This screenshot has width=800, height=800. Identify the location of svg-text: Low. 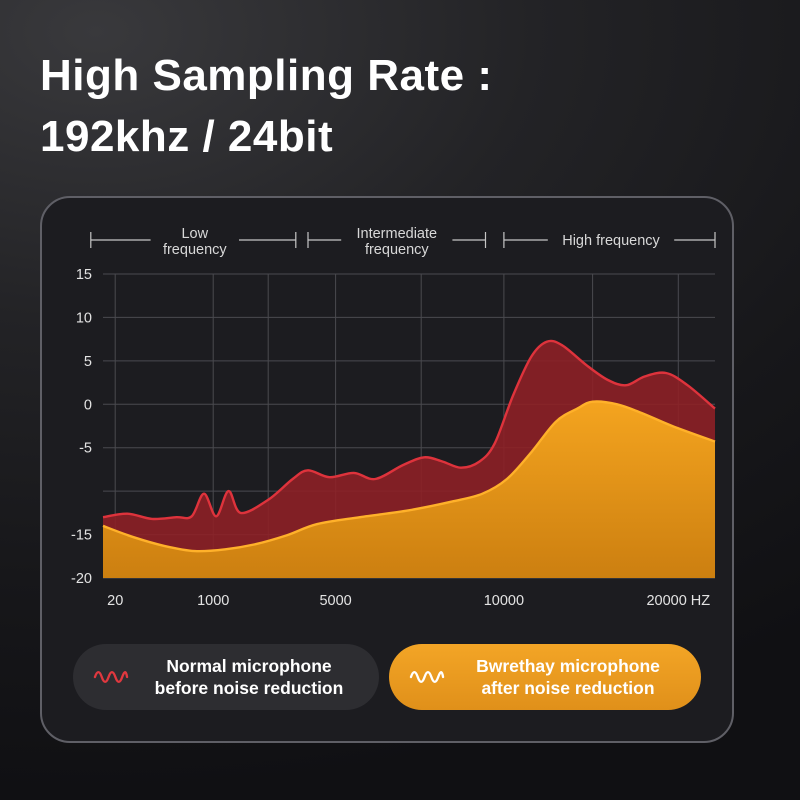
(194, 234).